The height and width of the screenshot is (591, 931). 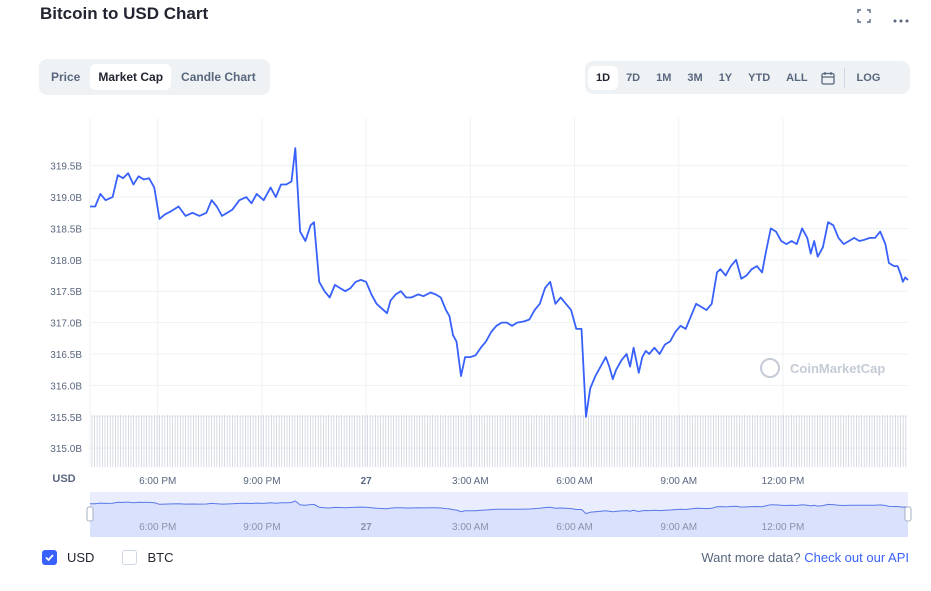 I want to click on usd-label: USD, so click(x=81, y=557).